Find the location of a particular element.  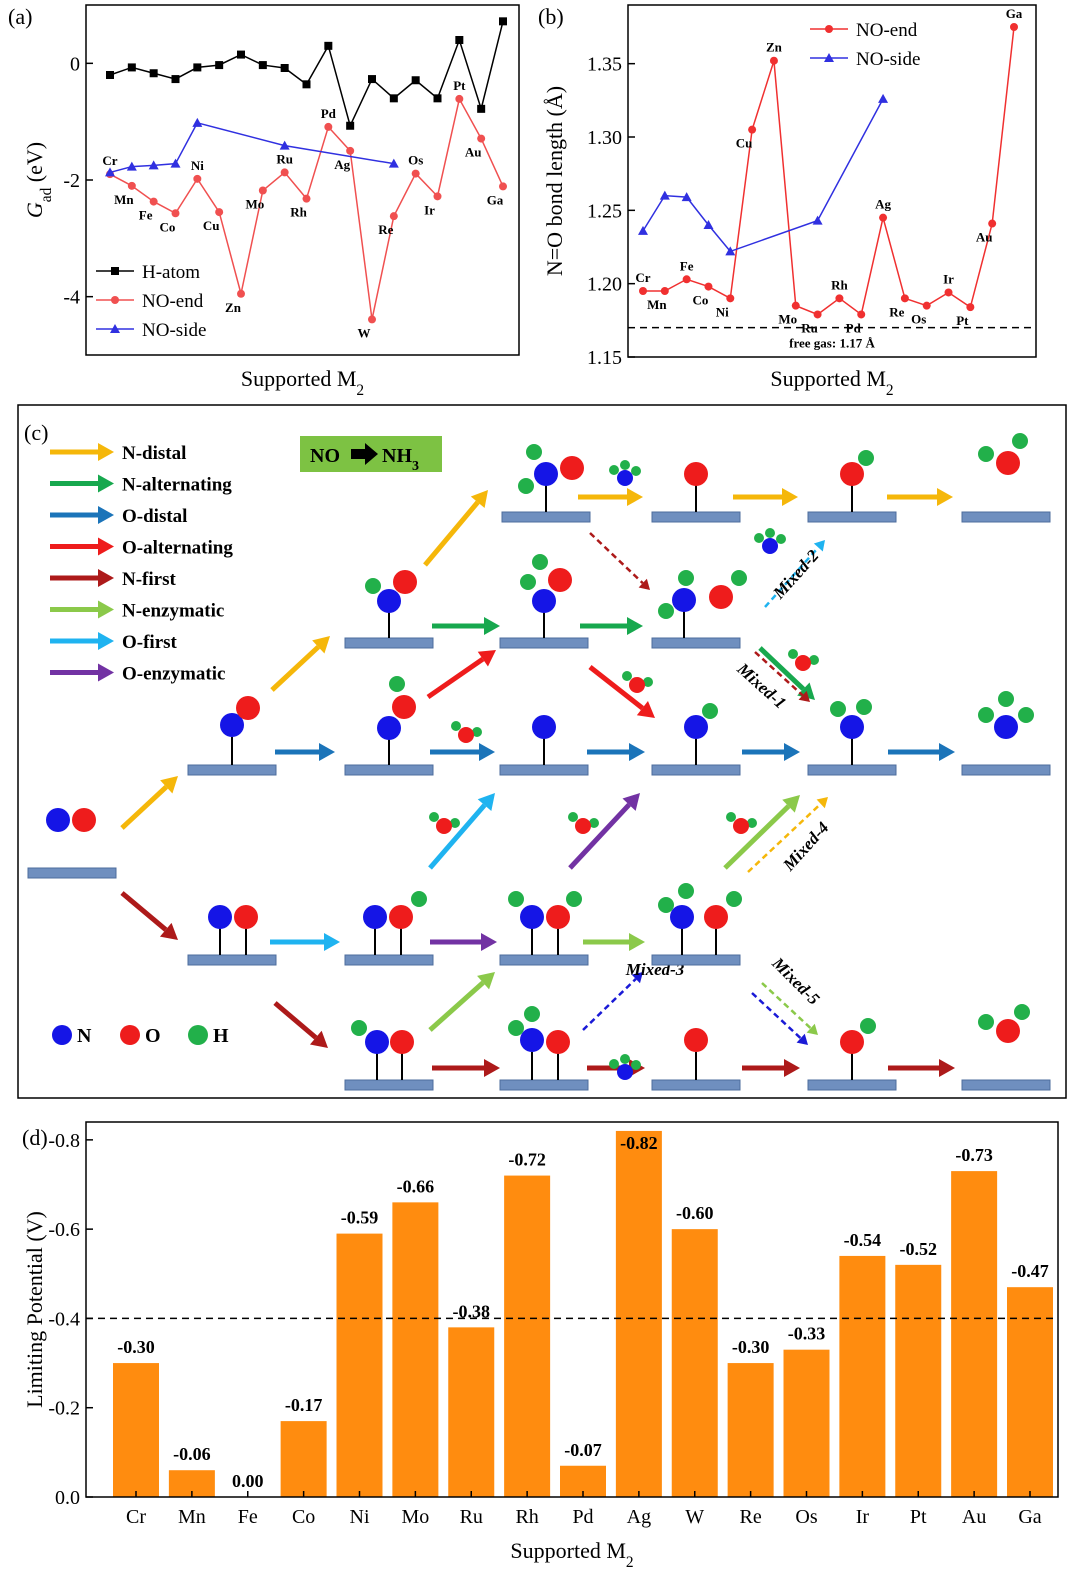

panel-label: (b) is located at coordinates (551, 16).